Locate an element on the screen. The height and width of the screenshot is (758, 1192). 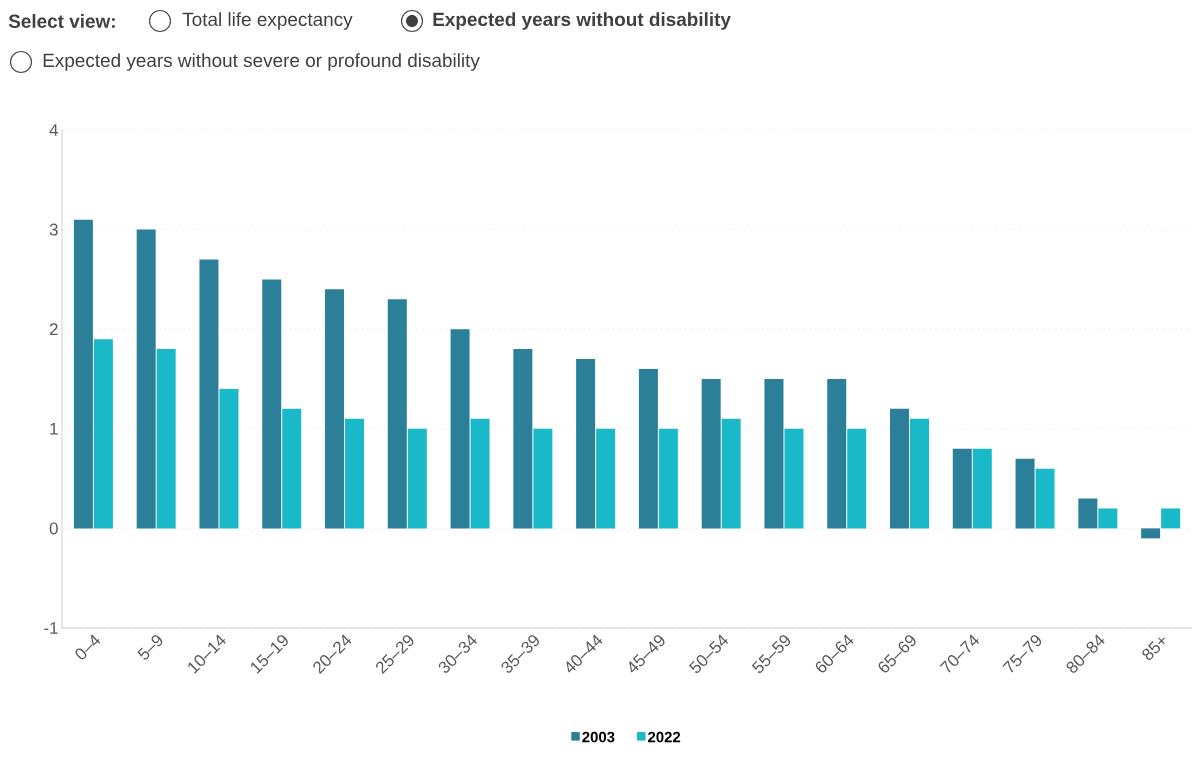
text: Expected years without disability is located at coordinates (582, 21).